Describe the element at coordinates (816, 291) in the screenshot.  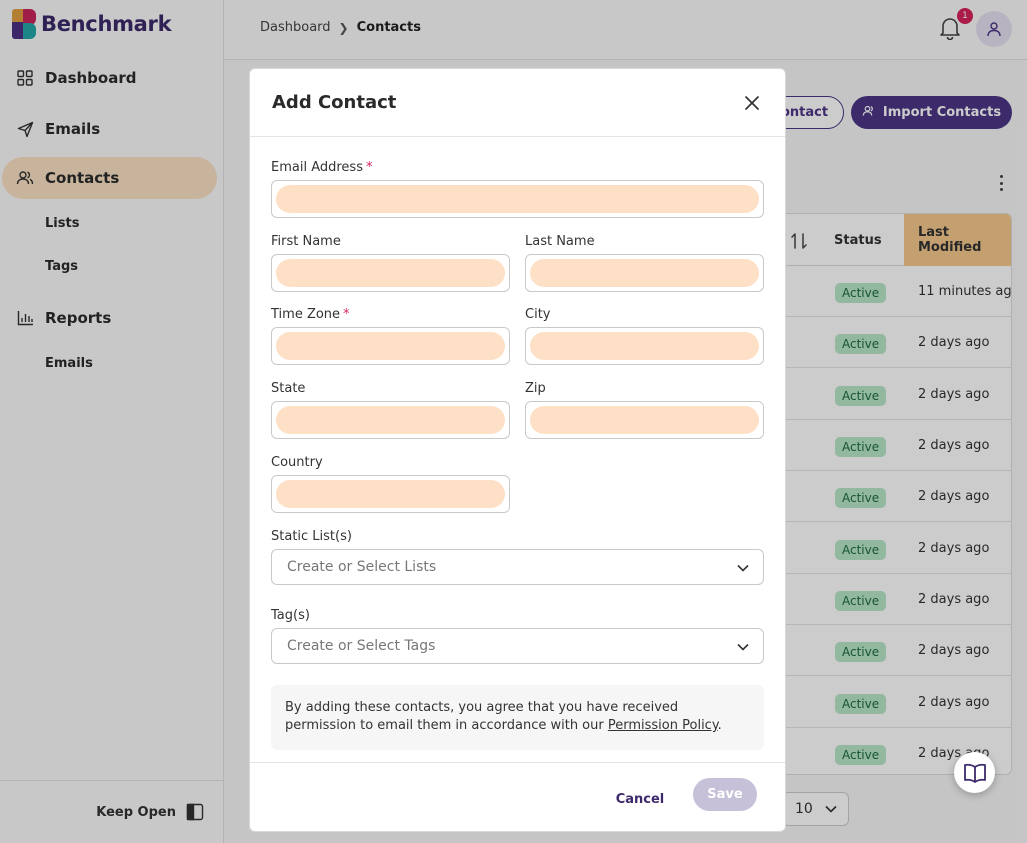
I see `table-row: Active 11 minutes ago` at that location.